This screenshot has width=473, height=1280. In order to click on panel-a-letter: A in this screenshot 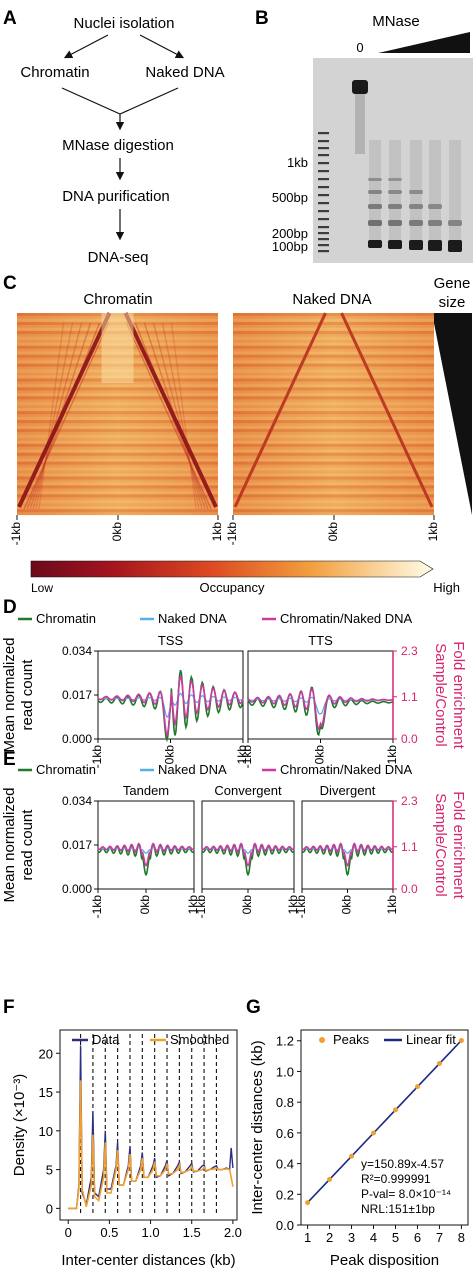, I will do `click(10, 18)`.